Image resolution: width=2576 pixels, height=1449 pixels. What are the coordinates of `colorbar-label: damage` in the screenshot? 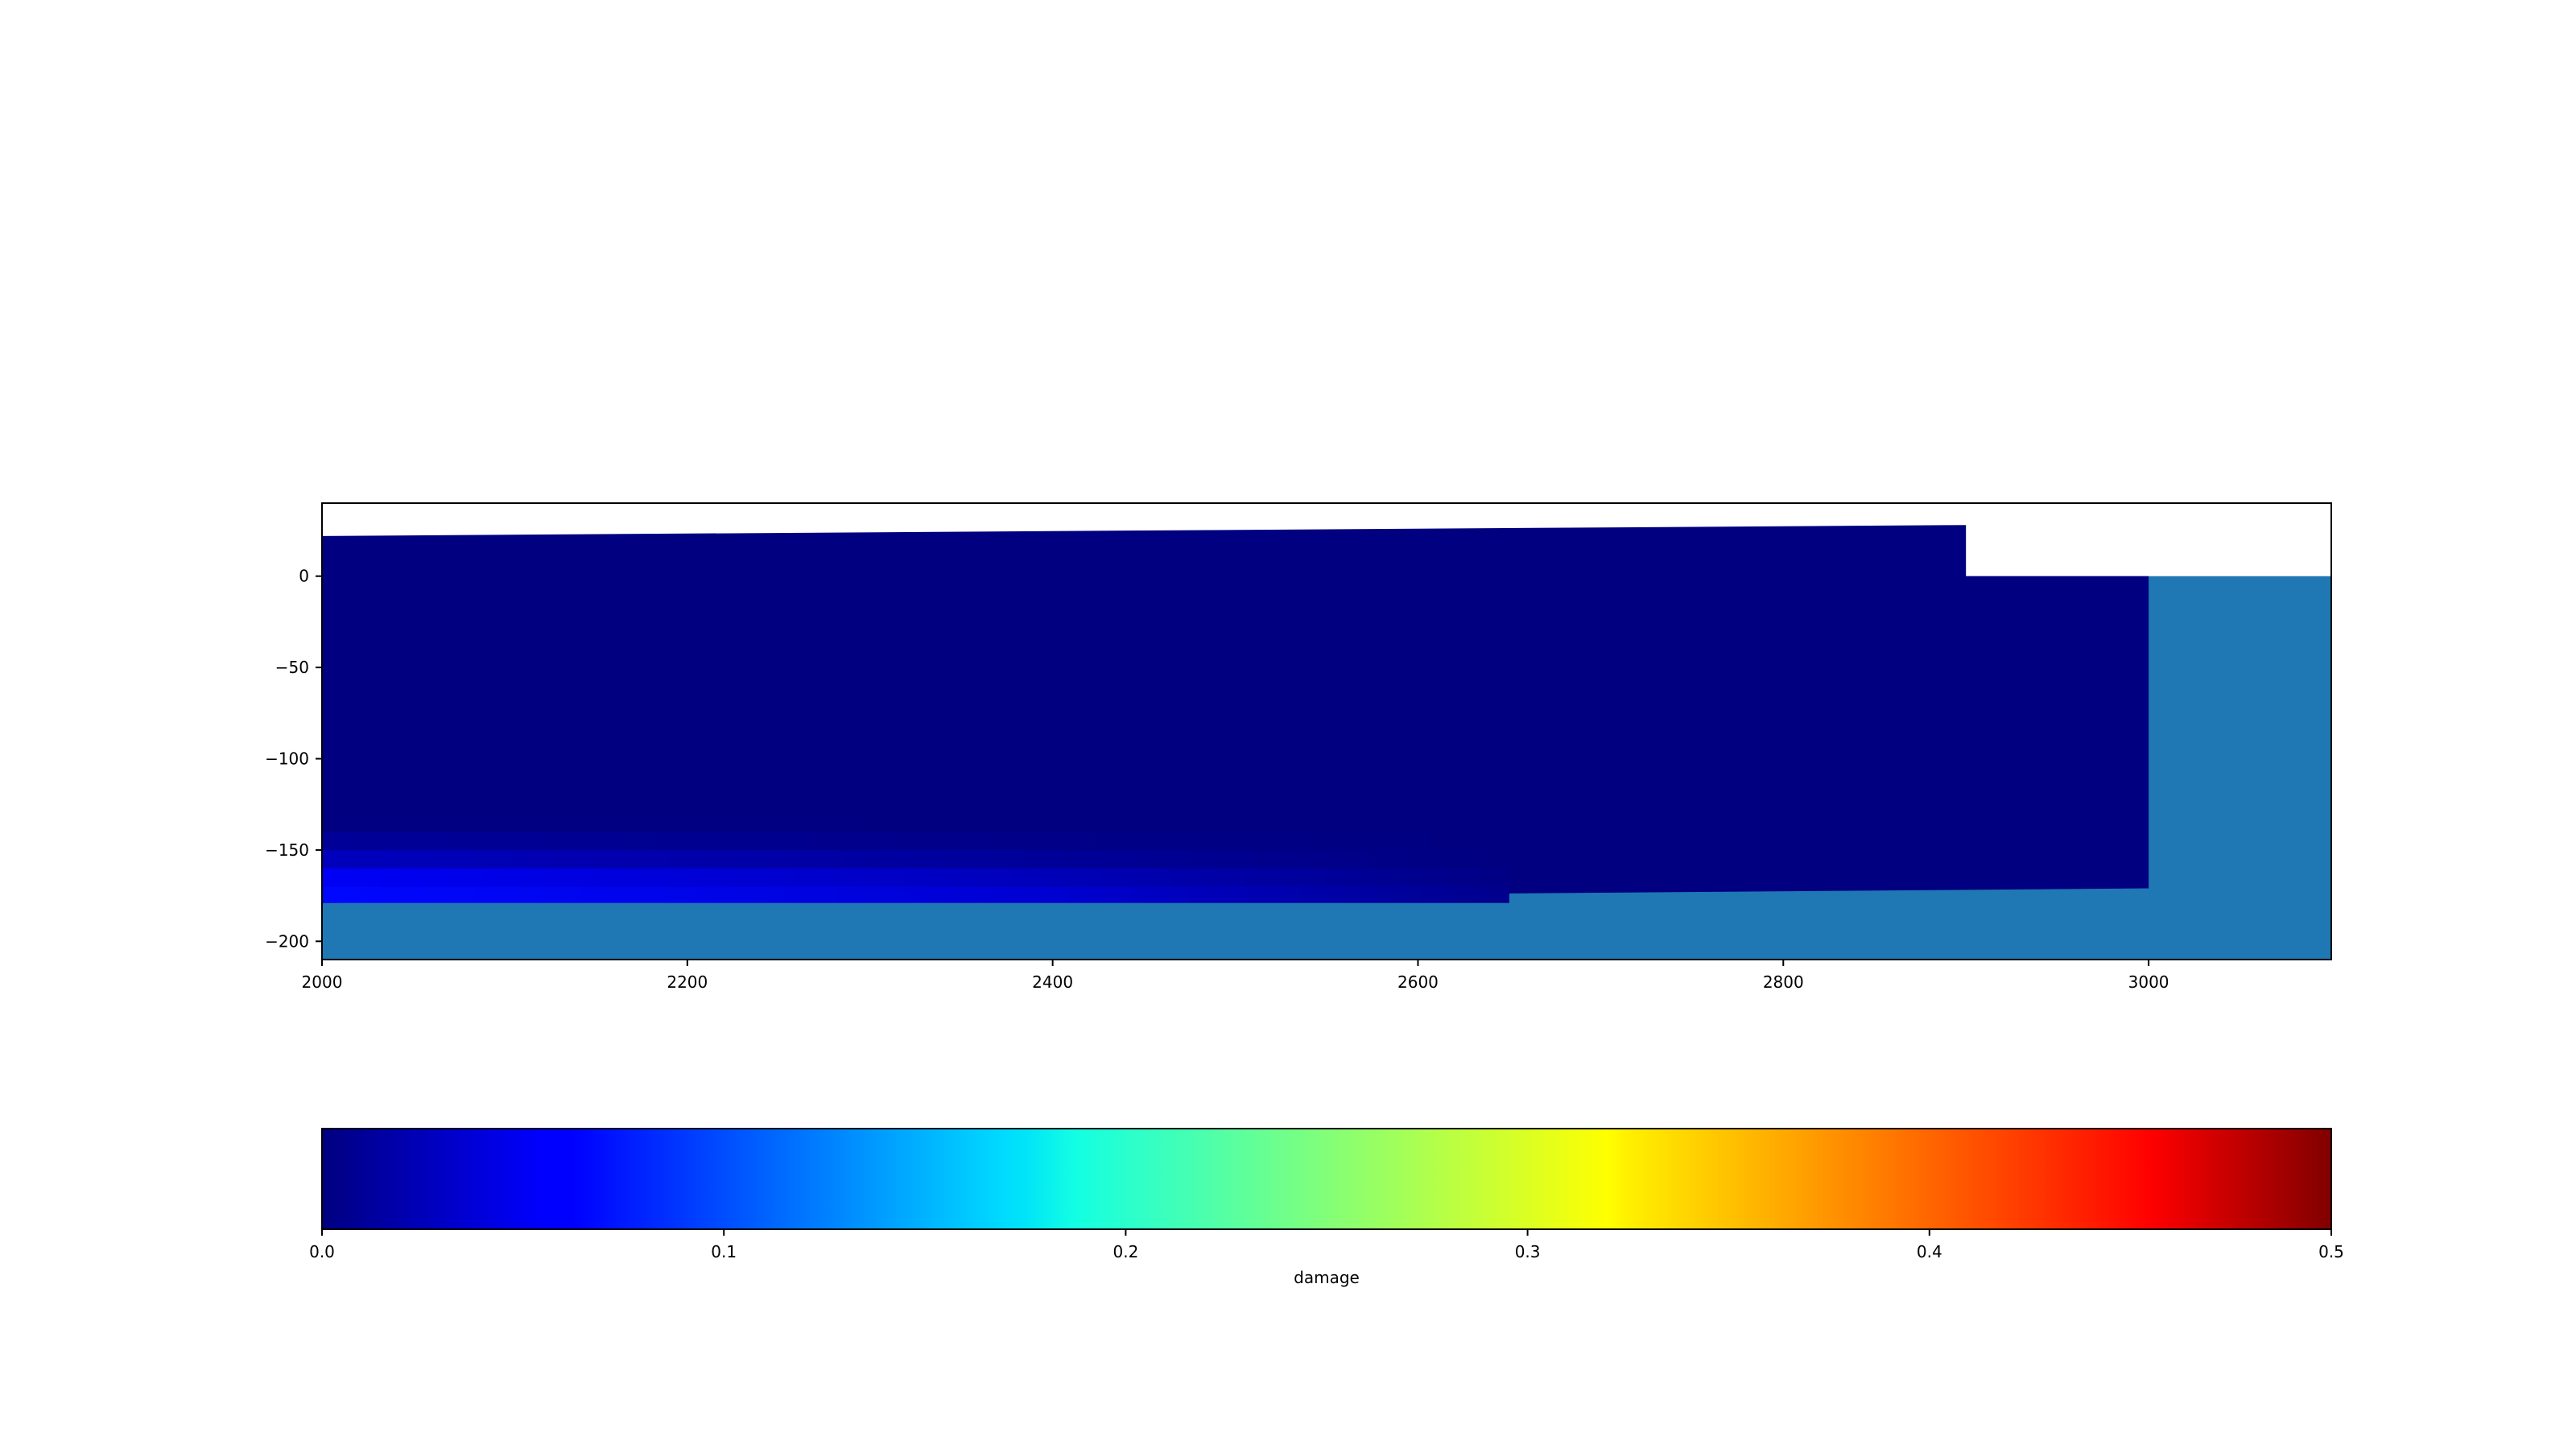 It's located at (1327, 1277).